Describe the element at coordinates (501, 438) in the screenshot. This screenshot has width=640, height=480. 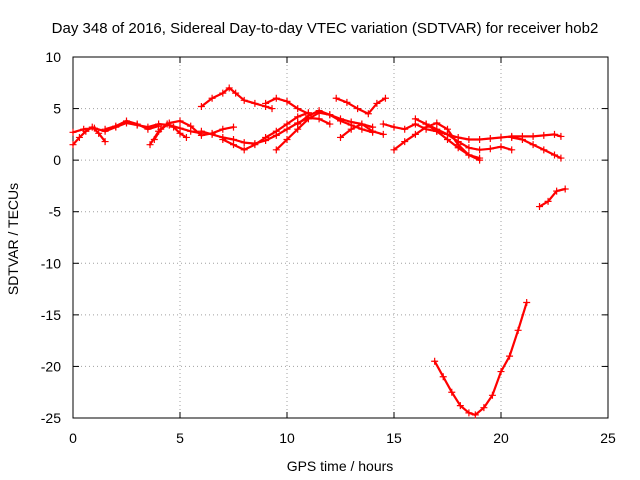
I see `x-tick-label: 20` at that location.